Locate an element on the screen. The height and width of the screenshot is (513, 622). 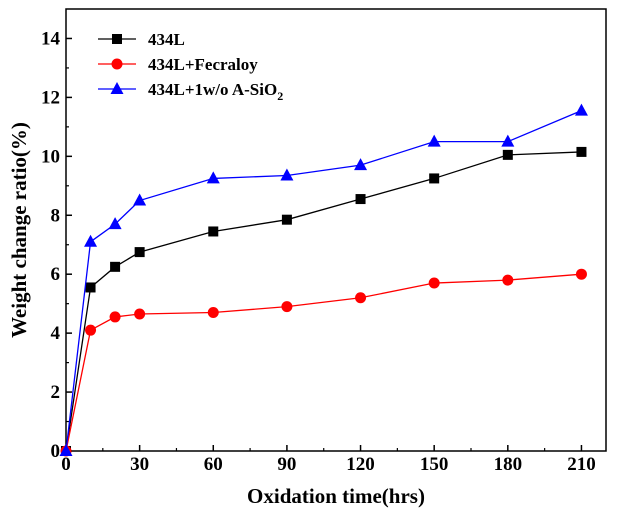
legend: 434L 434L+Fecraloy 434L+1w/o A-SiO2 is located at coordinates (190, 66).